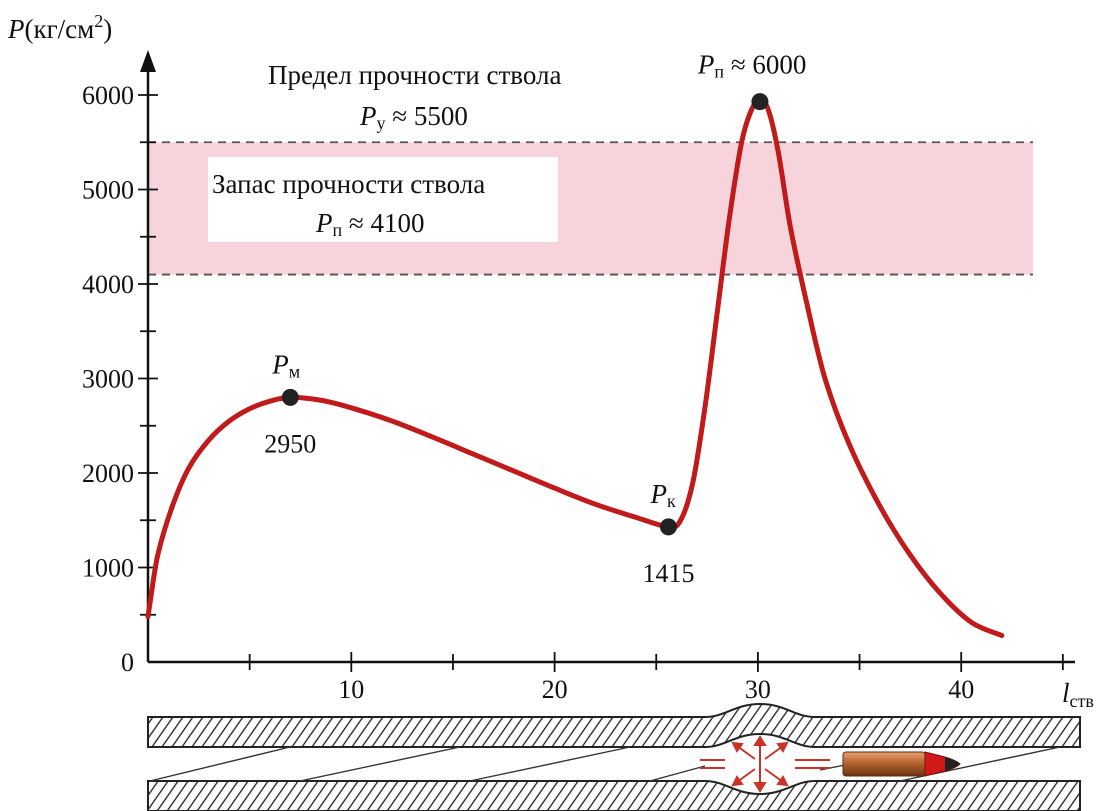 The height and width of the screenshot is (811, 1103). I want to click on x-axis-label: lств, so click(1078, 694).